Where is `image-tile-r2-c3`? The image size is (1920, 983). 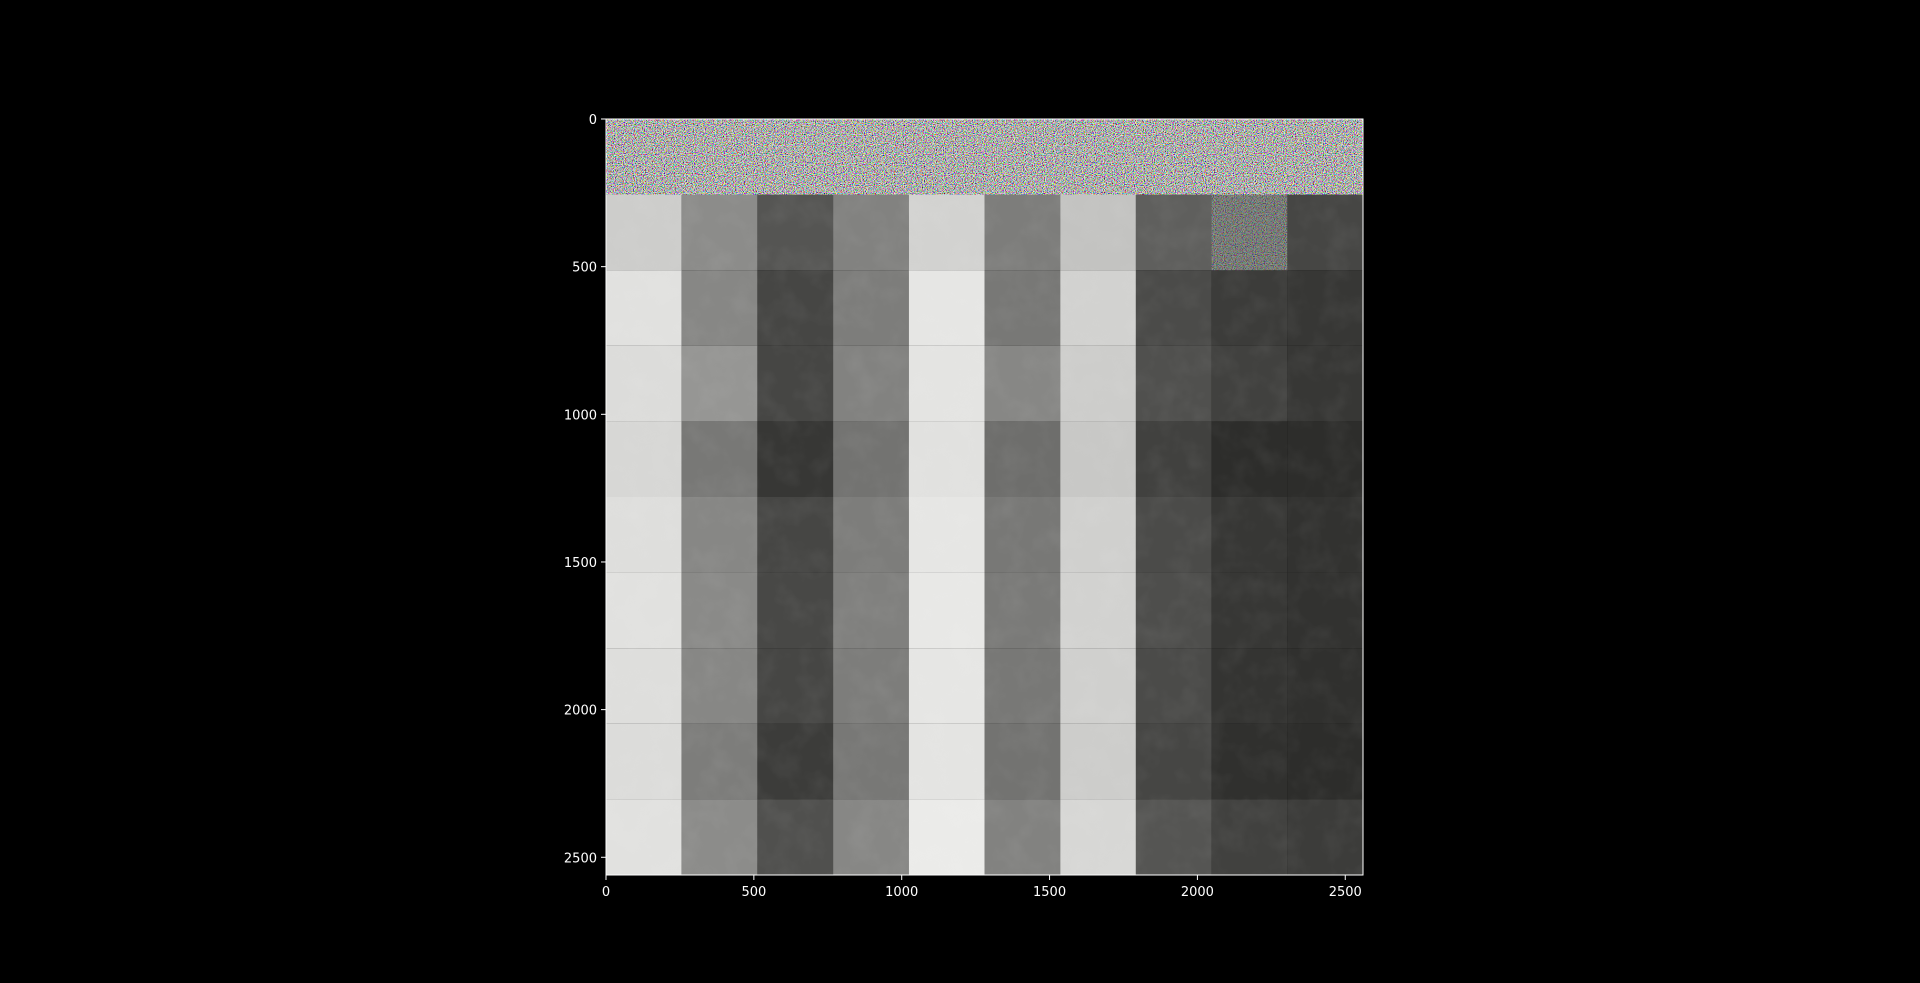 image-tile-r2-c3 is located at coordinates (871, 308).